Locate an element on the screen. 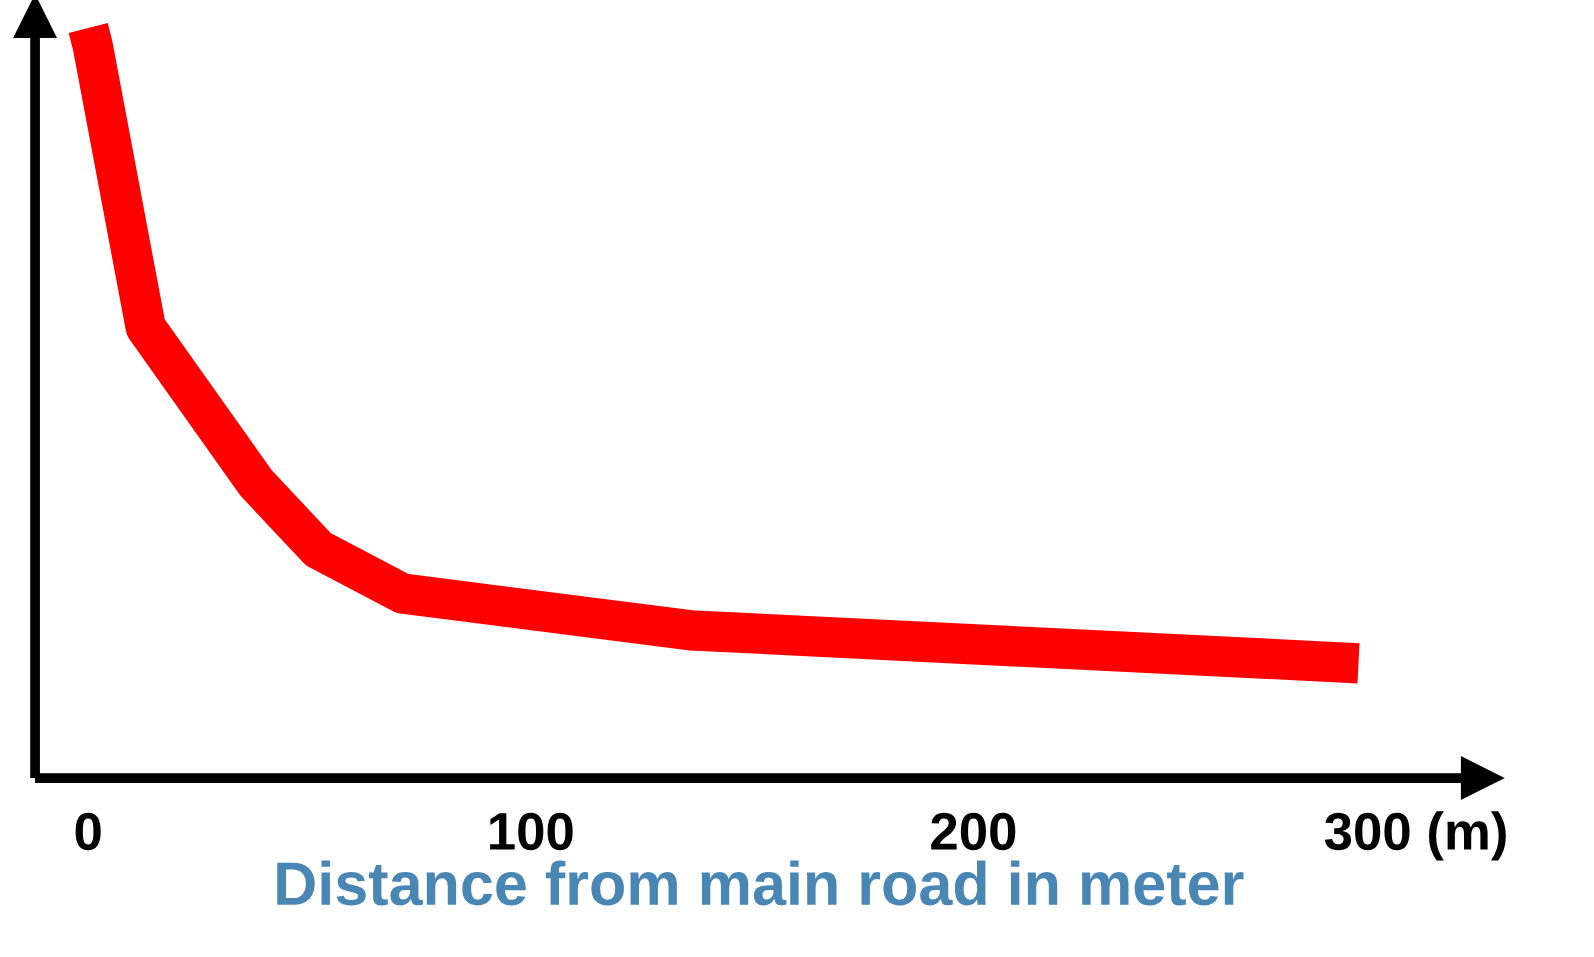 The width and height of the screenshot is (1594, 957). x-tick-label: 300 (m) is located at coordinates (1415, 836).